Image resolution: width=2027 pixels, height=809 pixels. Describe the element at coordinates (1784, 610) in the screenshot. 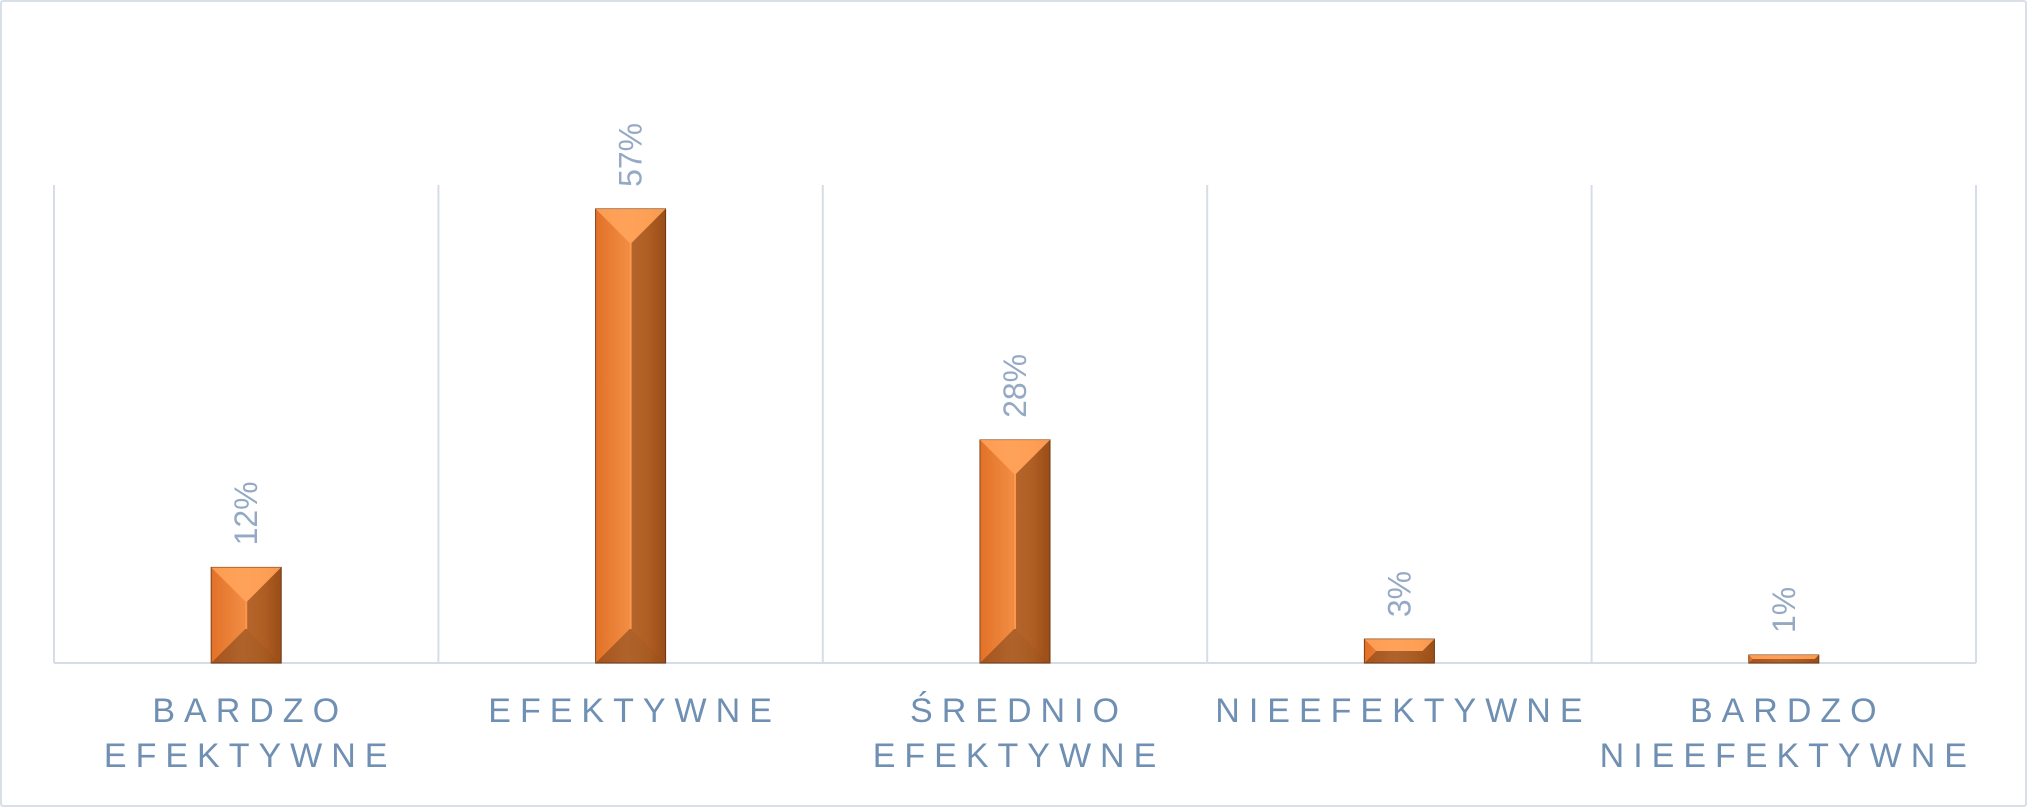

I see `data-label: 1%` at that location.